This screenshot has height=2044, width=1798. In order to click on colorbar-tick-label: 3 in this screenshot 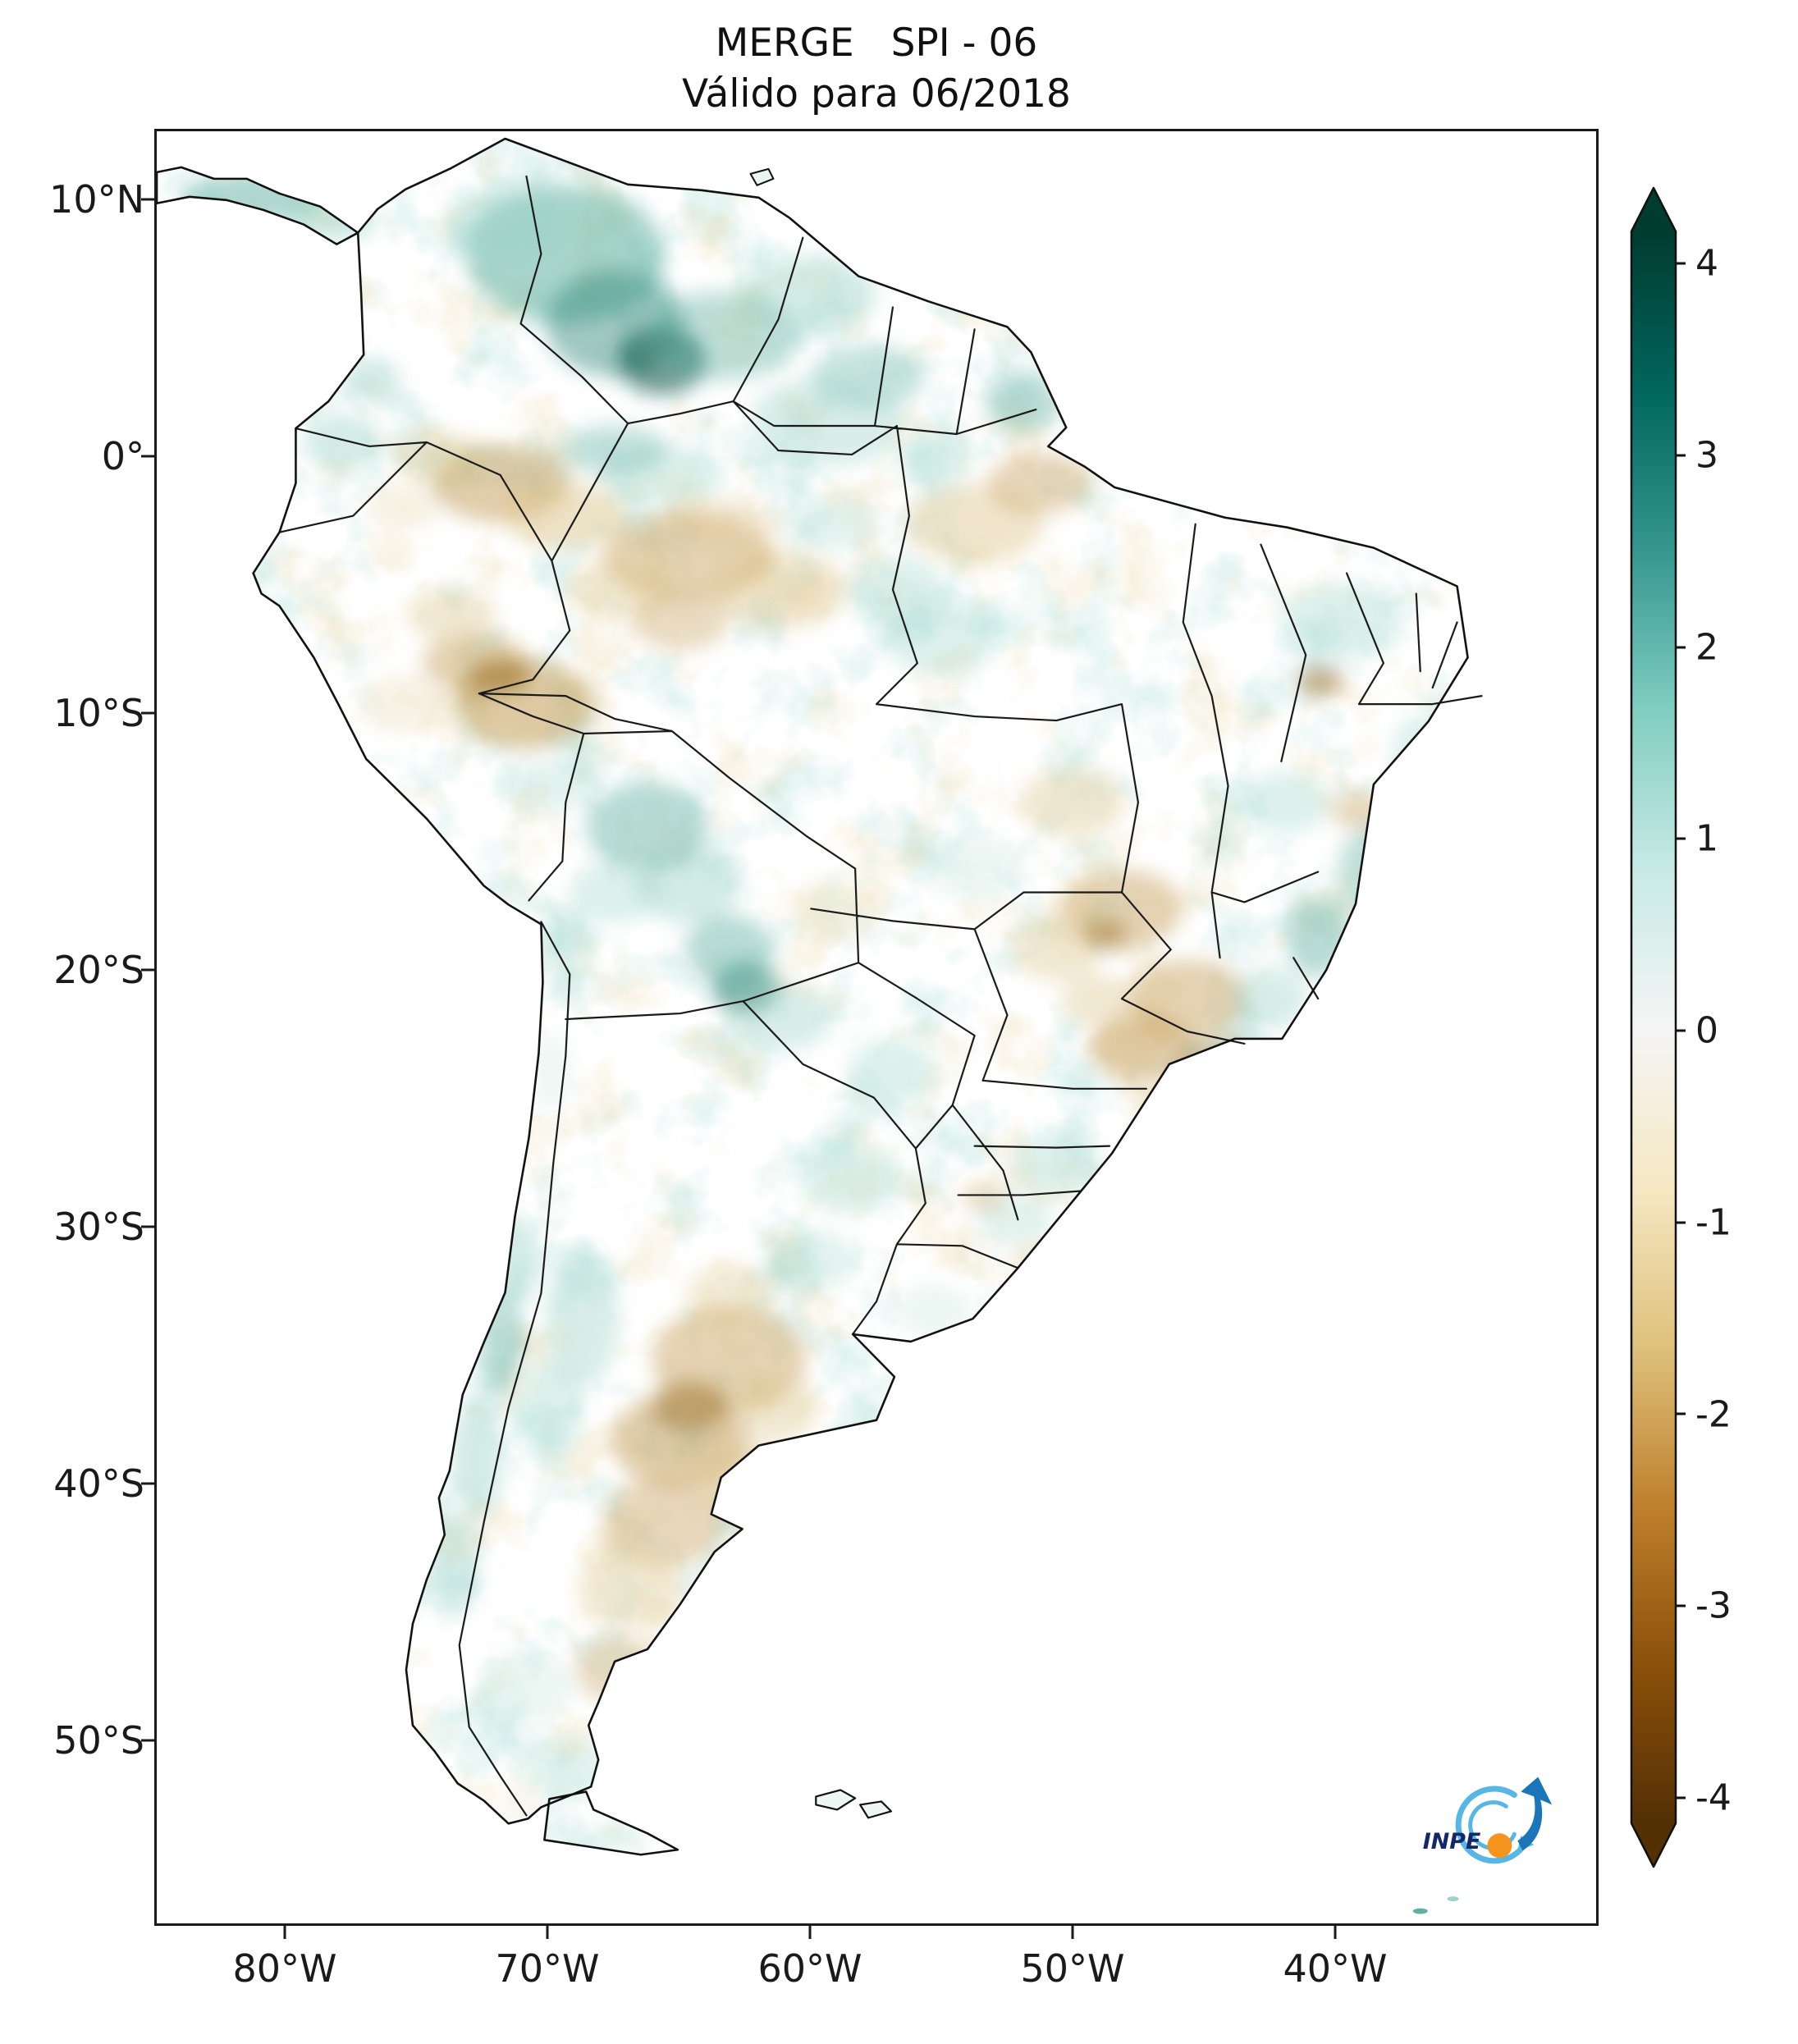, I will do `click(1706, 455)`.